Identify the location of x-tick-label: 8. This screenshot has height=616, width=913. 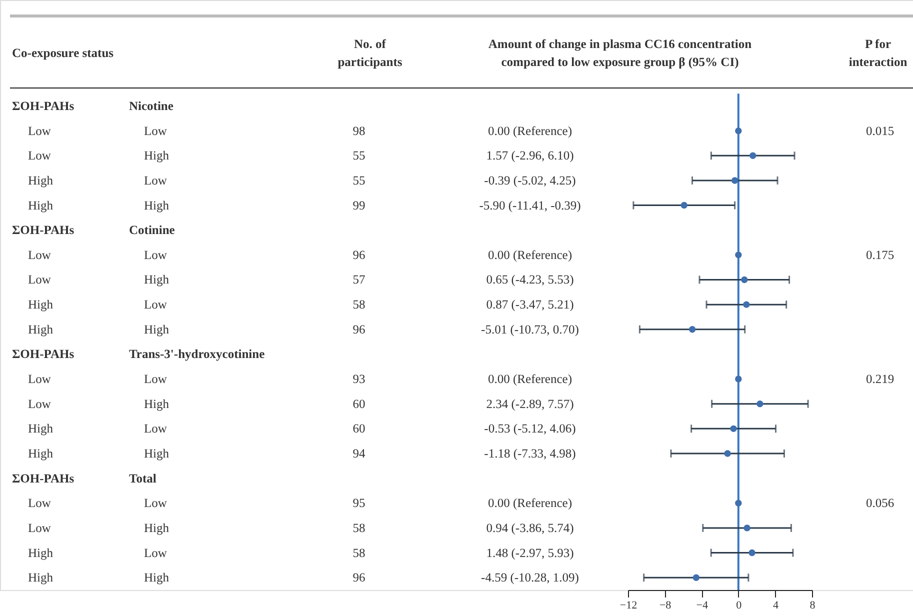
(813, 606).